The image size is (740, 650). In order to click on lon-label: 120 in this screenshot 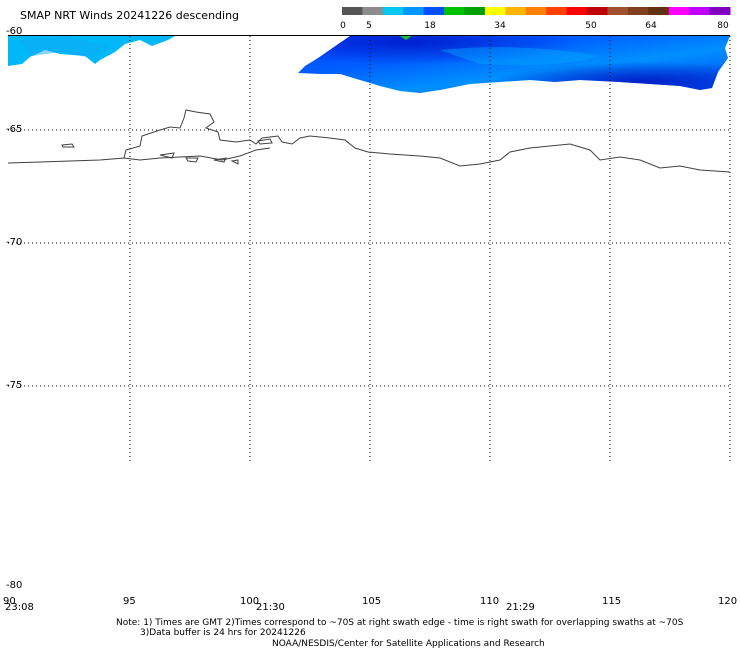, I will do `click(728, 601)`.